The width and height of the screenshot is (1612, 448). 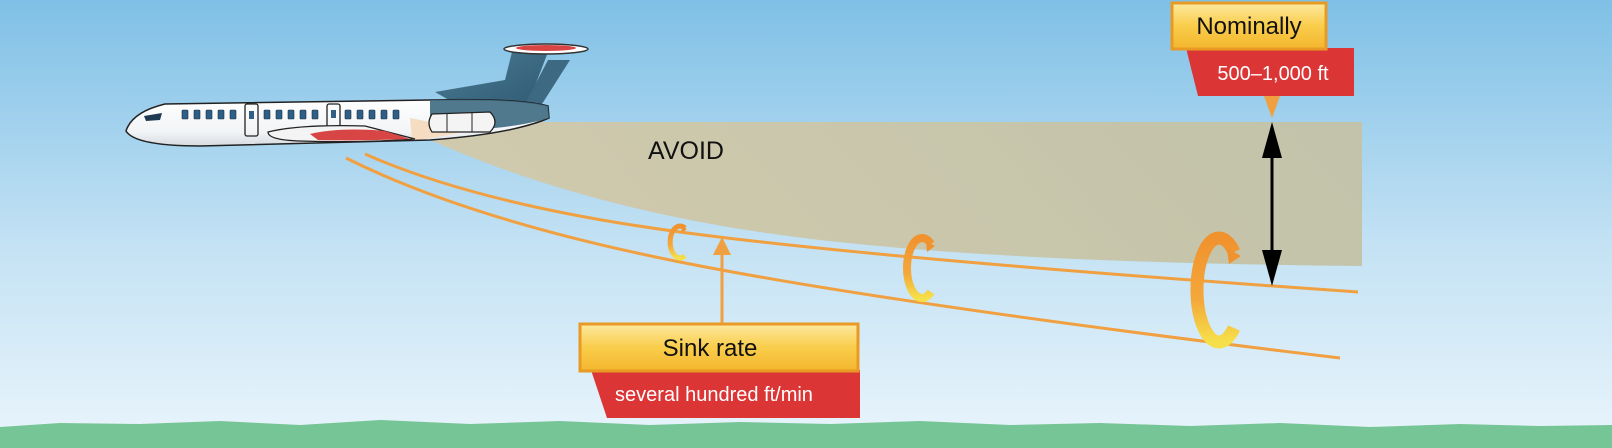 I want to click on sink-rate-callout-title: Sink rate, so click(x=710, y=348).